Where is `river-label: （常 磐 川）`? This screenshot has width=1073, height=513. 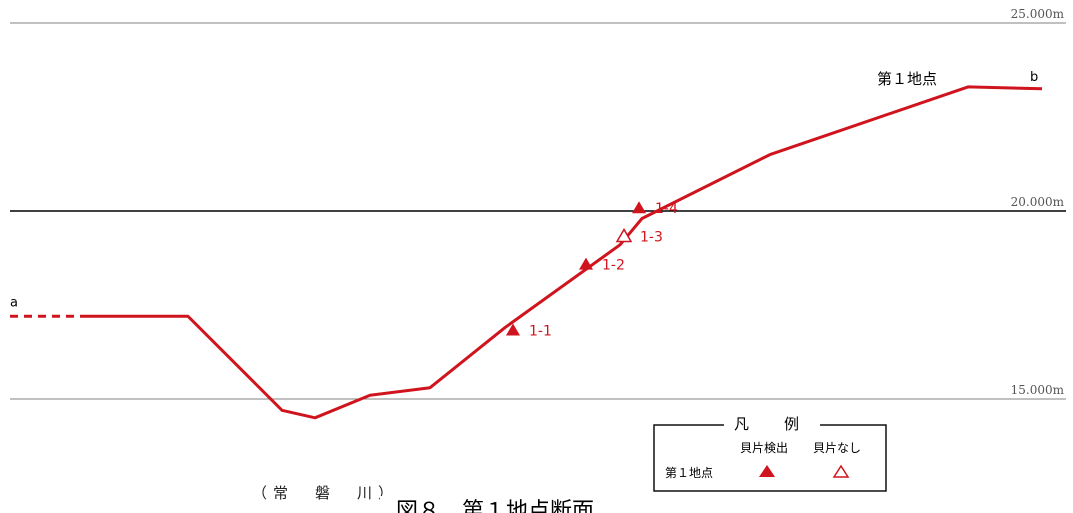 river-label: （常 磐 川） is located at coordinates (325, 493).